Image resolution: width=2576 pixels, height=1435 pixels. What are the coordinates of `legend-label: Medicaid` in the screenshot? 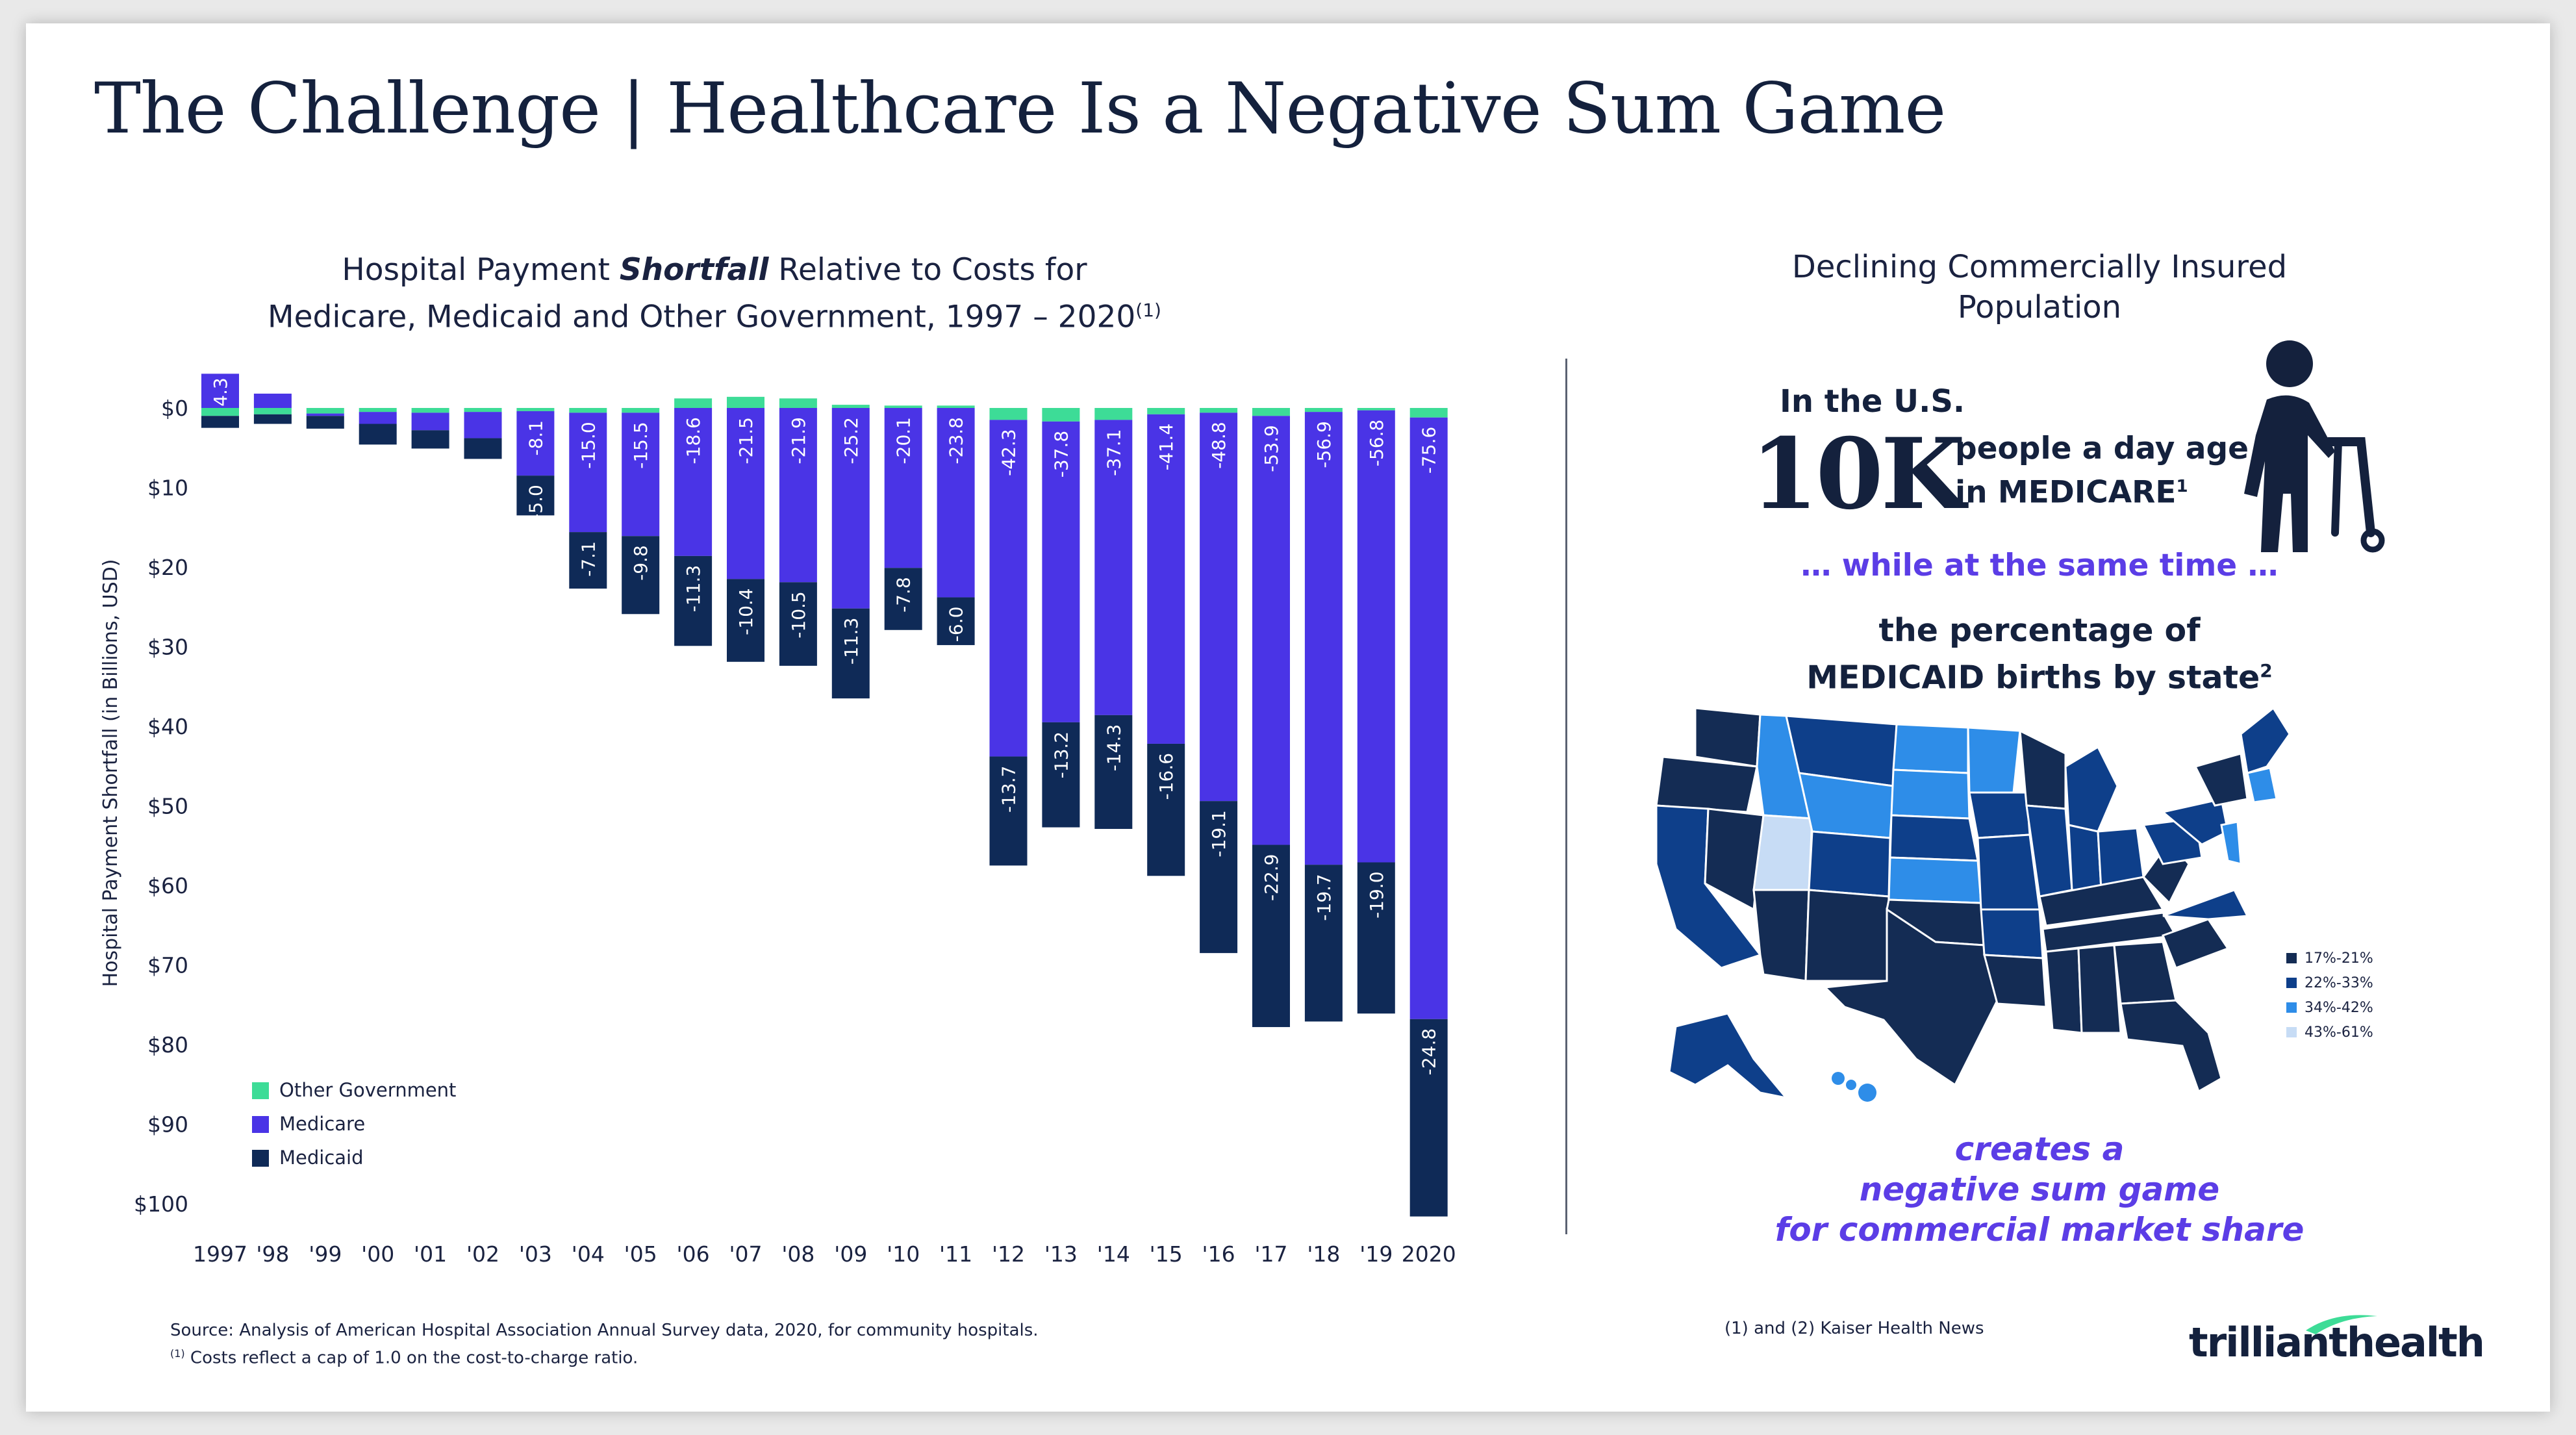 It's located at (322, 1158).